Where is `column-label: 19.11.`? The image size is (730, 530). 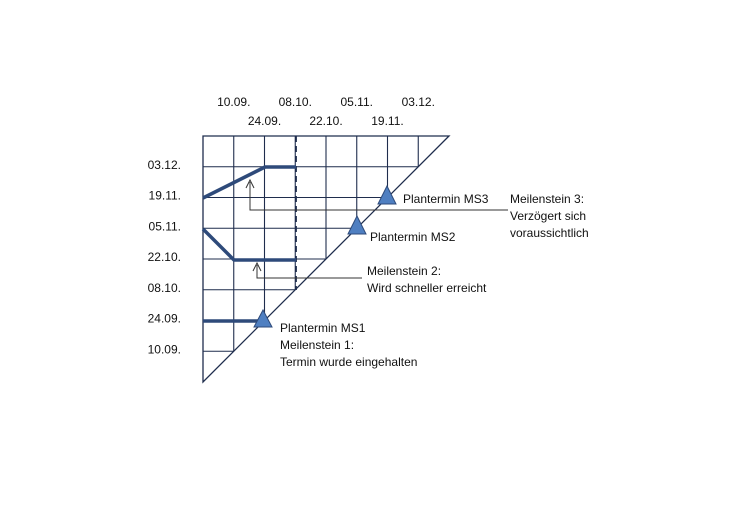 column-label: 19.11. is located at coordinates (387, 121).